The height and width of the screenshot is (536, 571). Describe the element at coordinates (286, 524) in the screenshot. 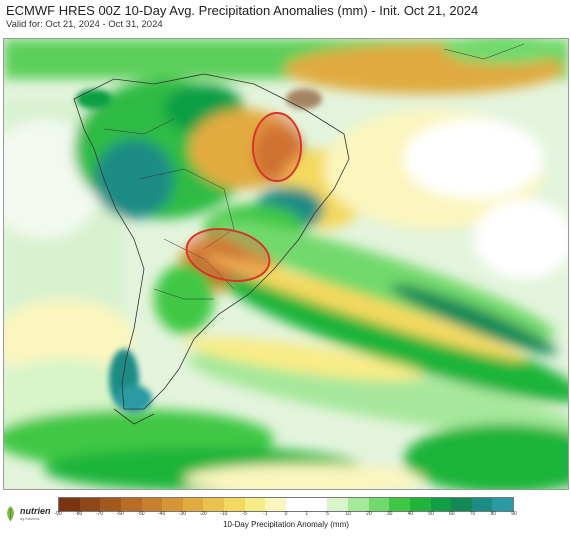

I see `colorbar-label: 10-Day Precipitation Anomaly (mm)` at that location.